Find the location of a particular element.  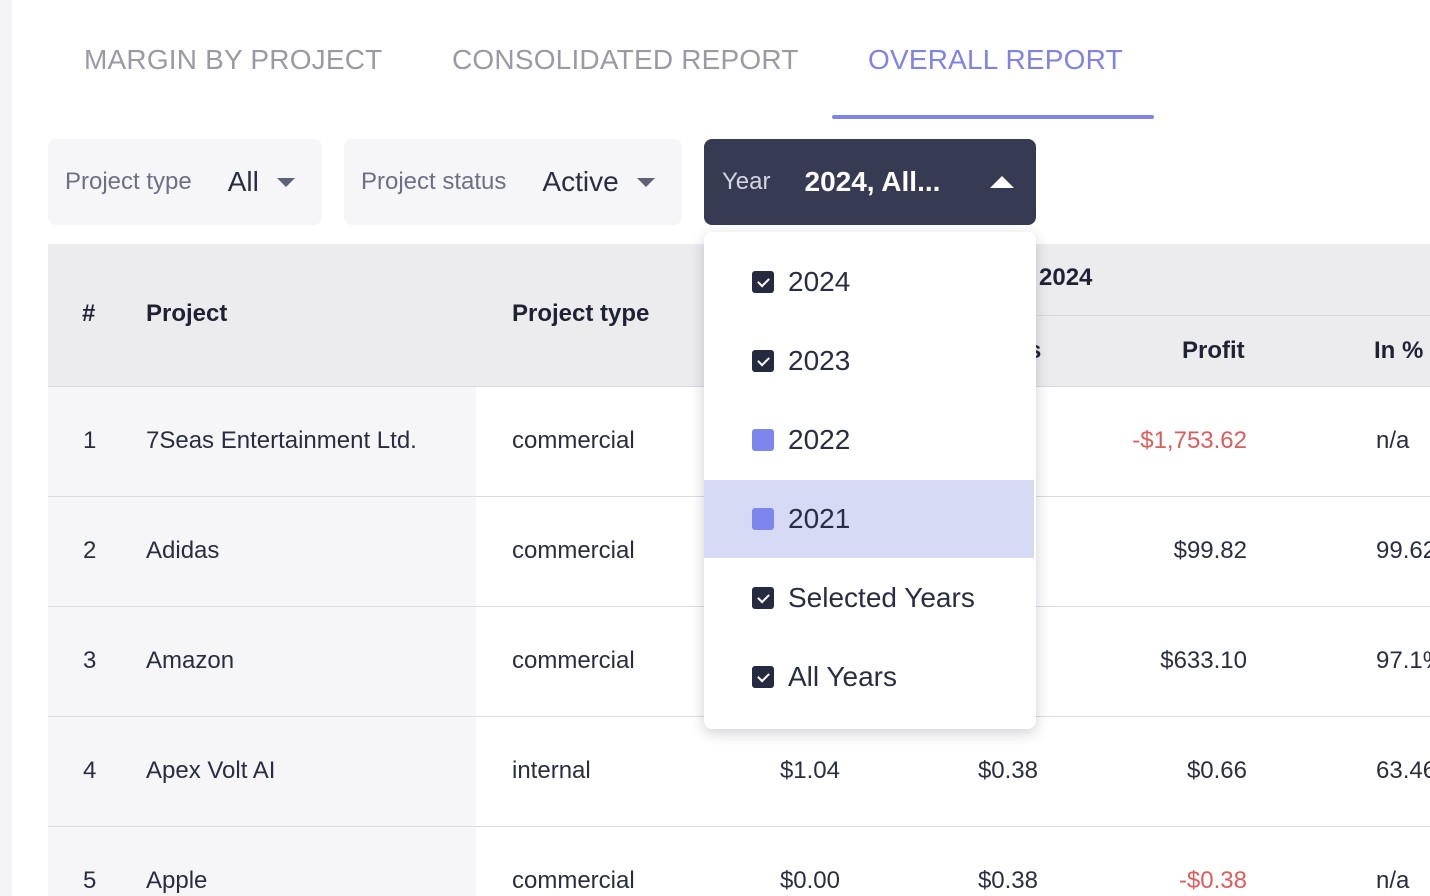

project-status-filter: Project status Active is located at coordinates (513, 182).